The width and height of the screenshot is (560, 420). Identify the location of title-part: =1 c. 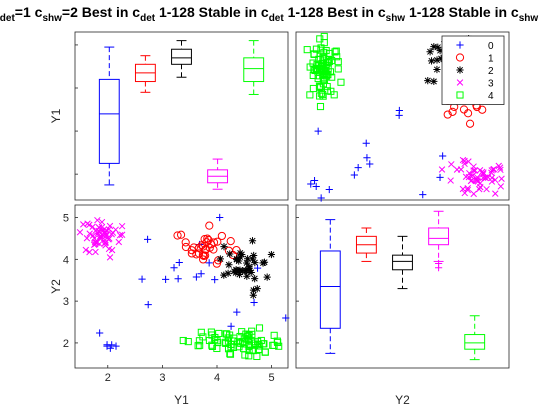
(28, 12).